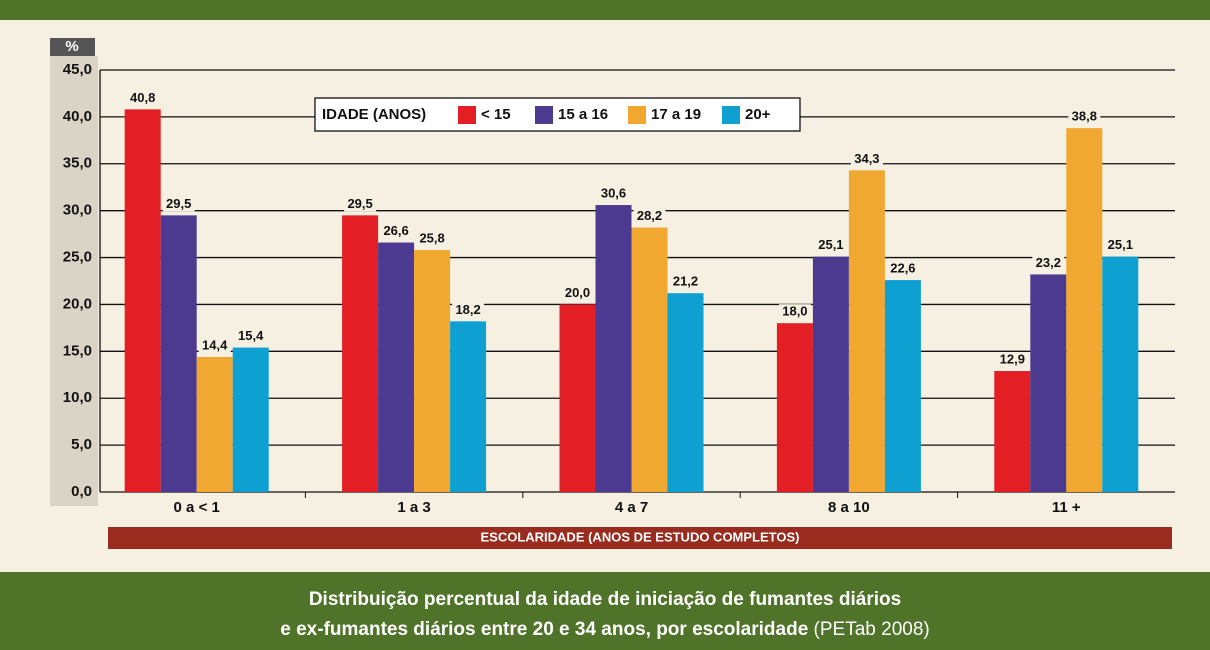 Image resolution: width=1210 pixels, height=650 pixels. Describe the element at coordinates (81, 491) in the screenshot. I see `y-tick-label: 0,0` at that location.